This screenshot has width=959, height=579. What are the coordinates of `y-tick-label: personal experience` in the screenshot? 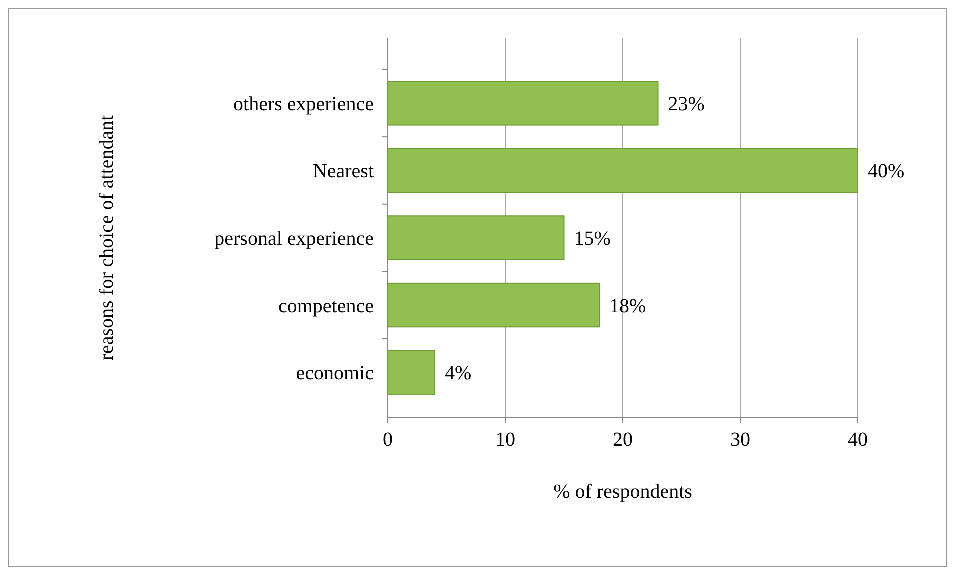 It's located at (294, 239).